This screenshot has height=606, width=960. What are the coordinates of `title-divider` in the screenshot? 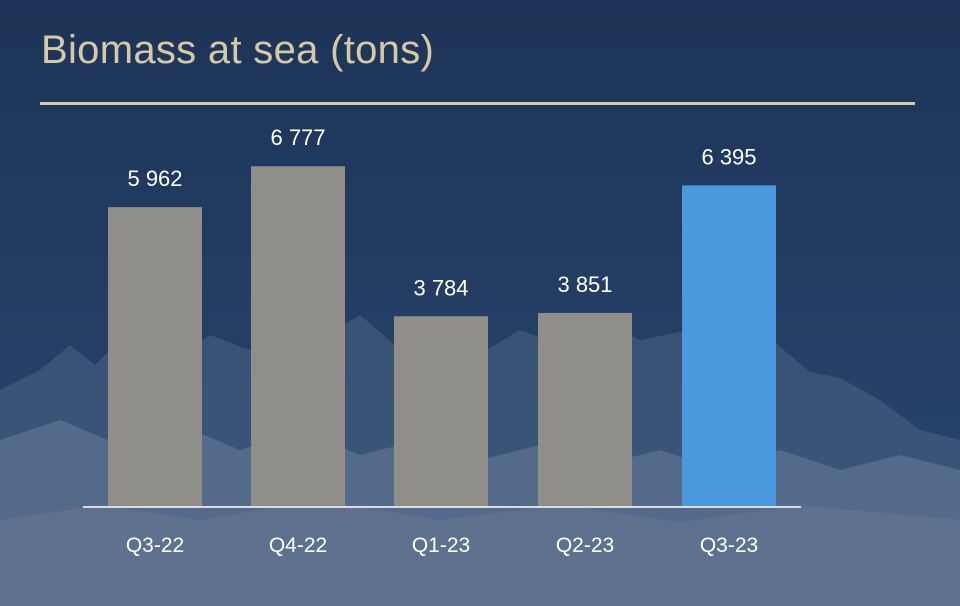 It's located at (477, 103).